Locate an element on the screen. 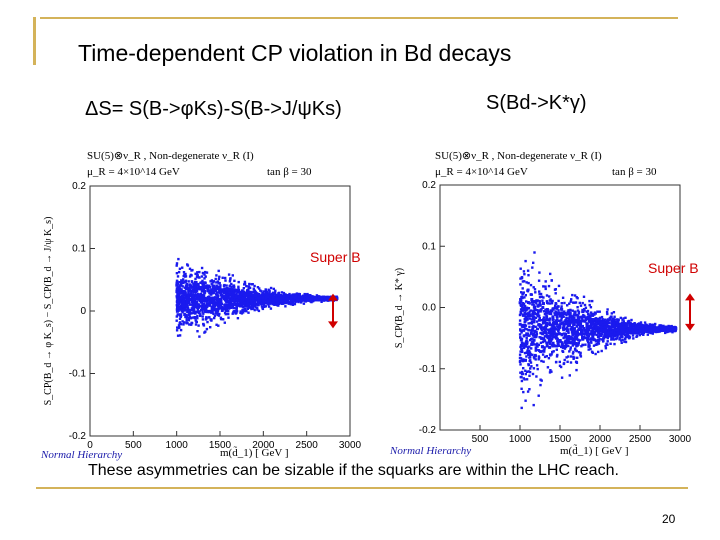 Image resolution: width=720 pixels, height=540 pixels. arrow-head-down is located at coordinates (690, 327).